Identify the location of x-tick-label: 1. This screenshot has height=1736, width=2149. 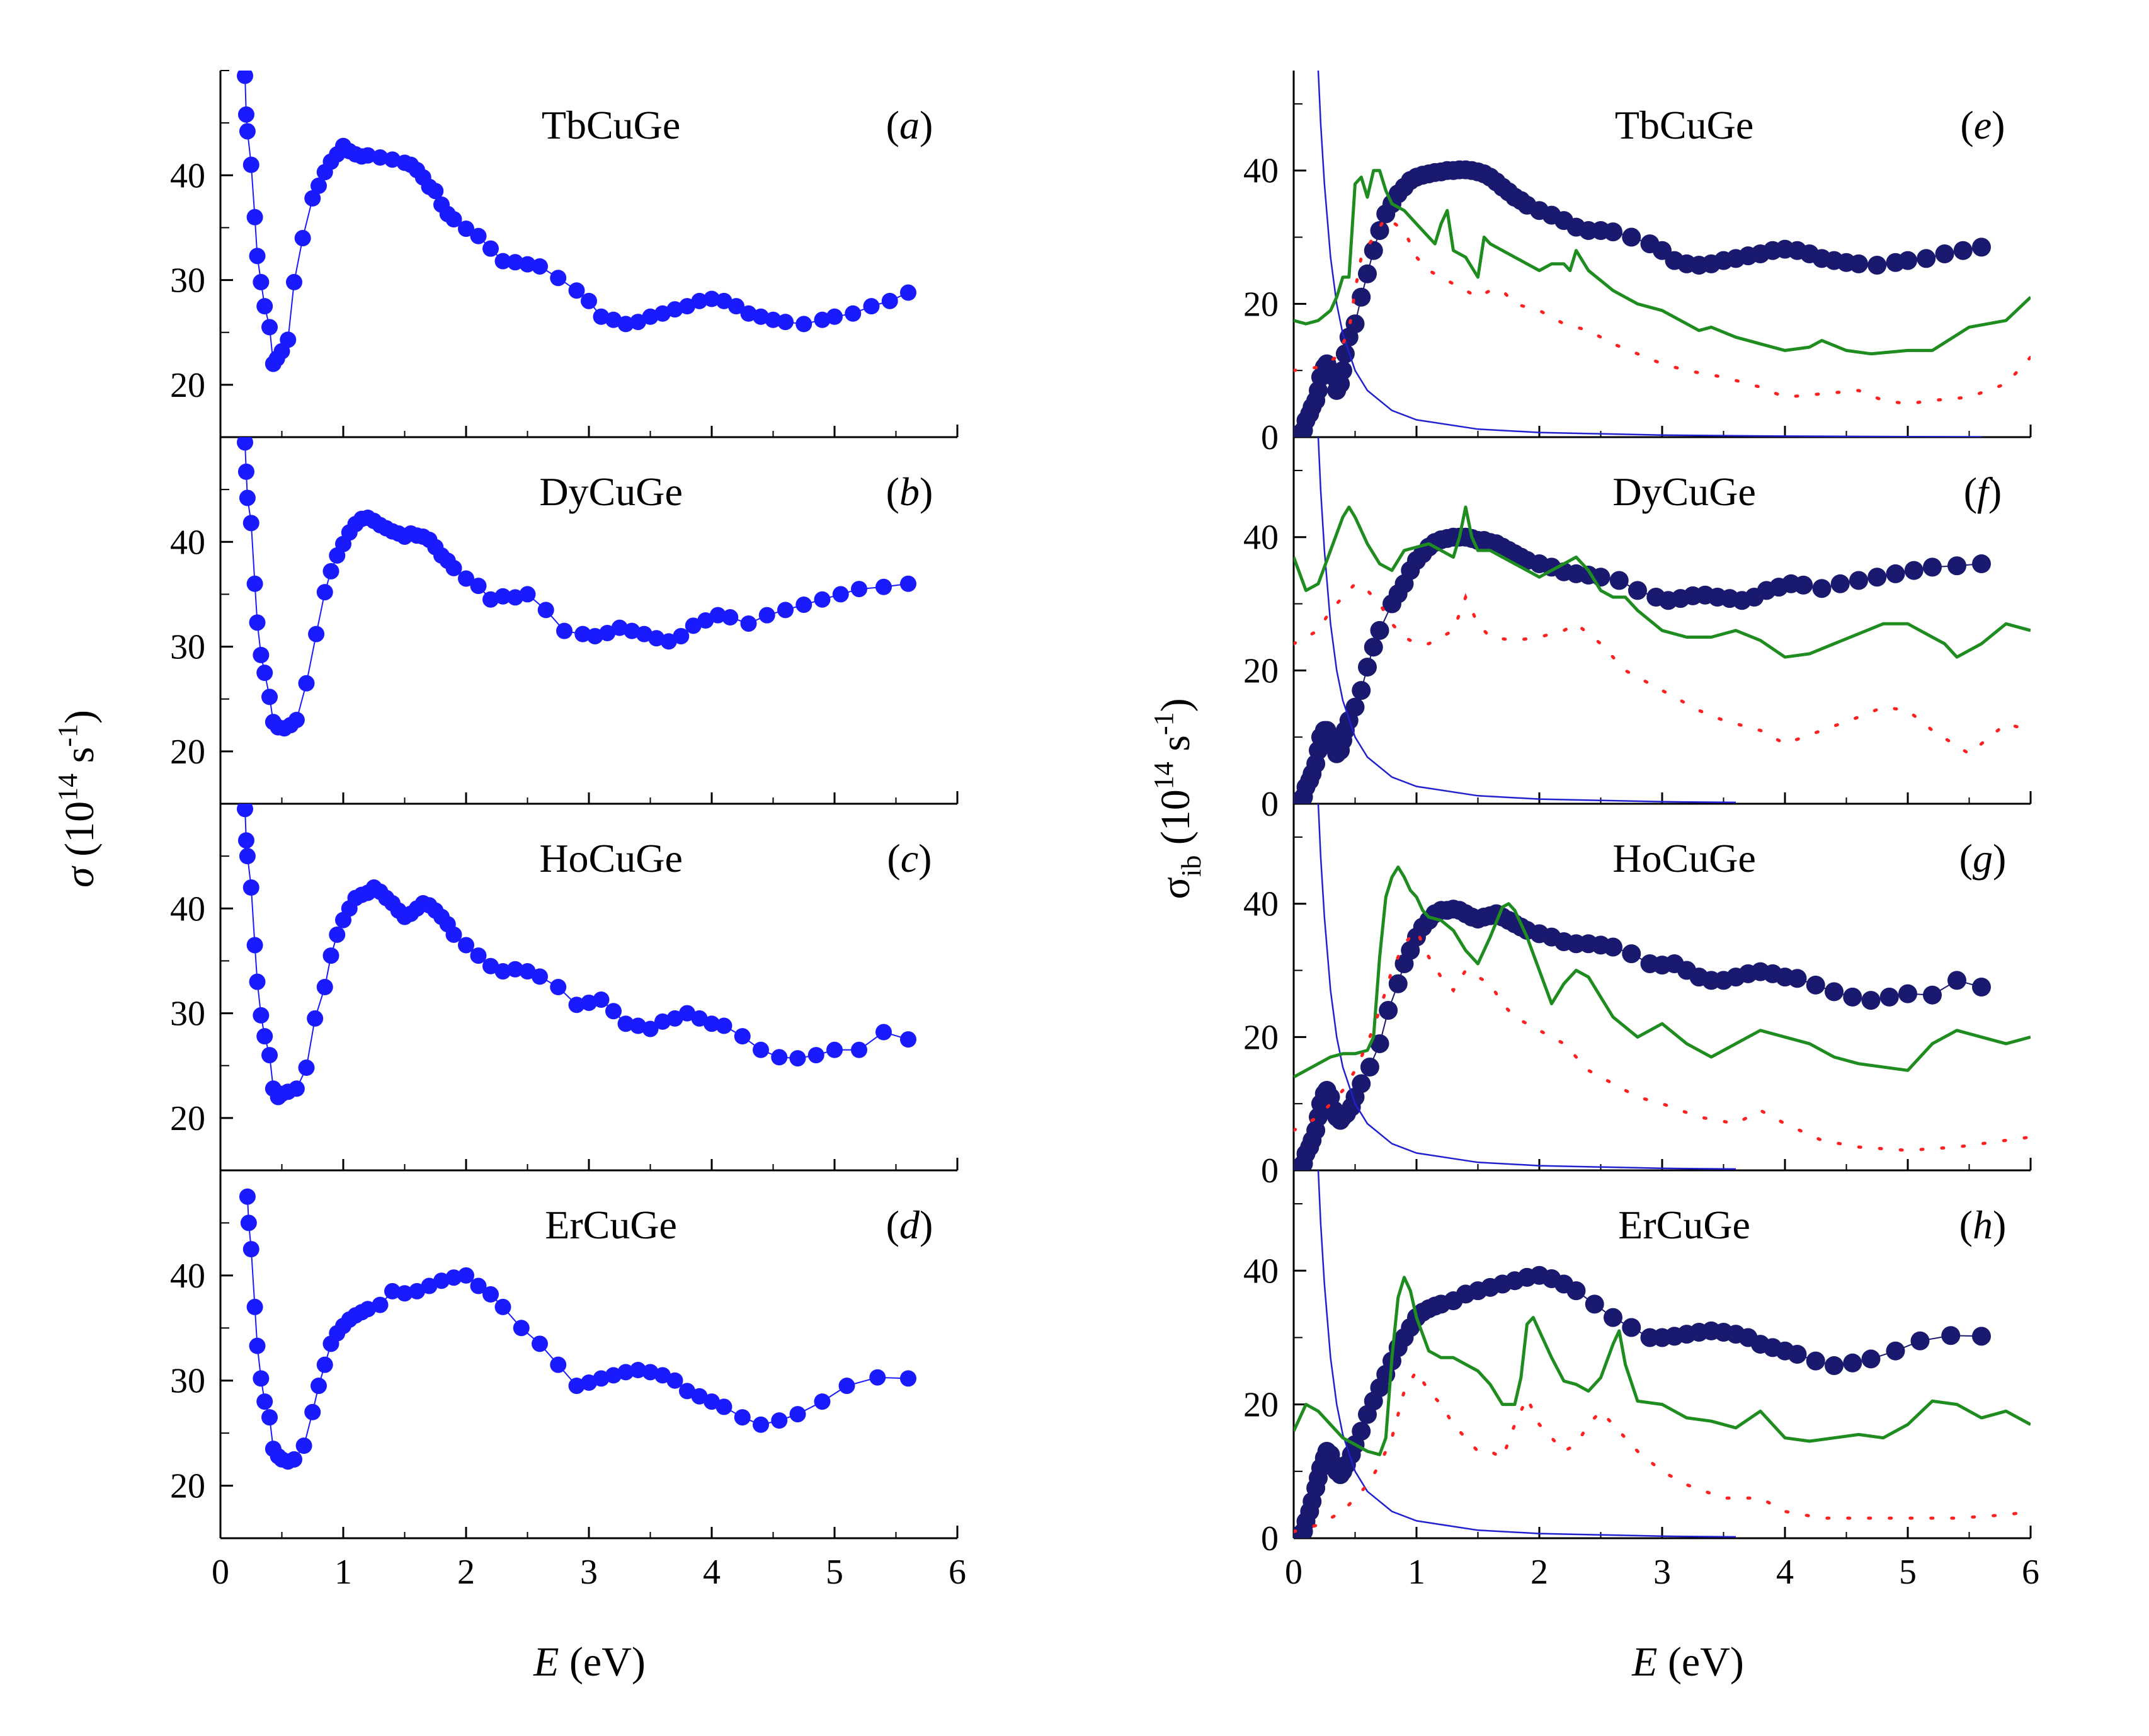
(1416, 1572).